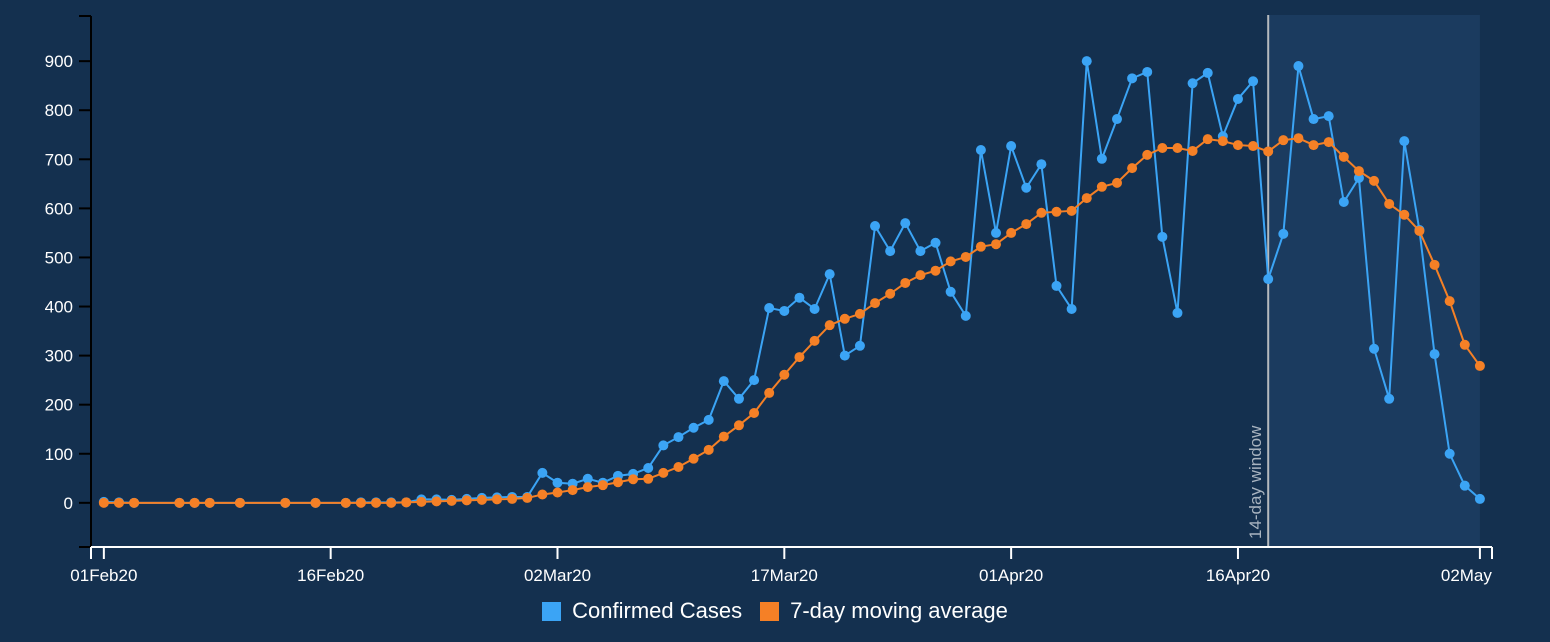 Image resolution: width=1550 pixels, height=642 pixels. I want to click on x-tick-label: 01Apr20, so click(1011, 575).